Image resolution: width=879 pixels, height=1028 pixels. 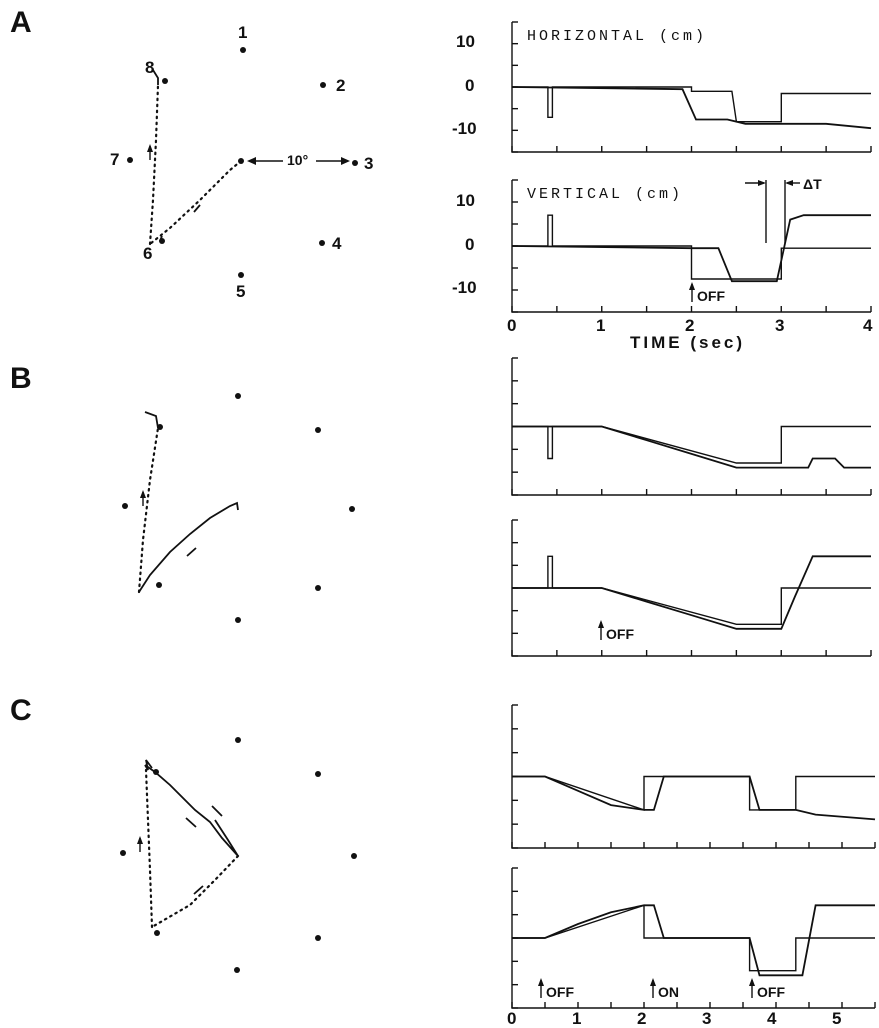 I want to click on target-label-4: 4, so click(x=337, y=243).